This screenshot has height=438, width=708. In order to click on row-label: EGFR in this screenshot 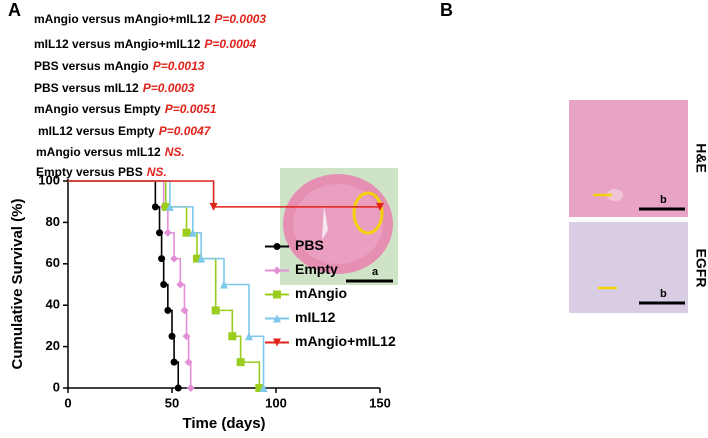, I will do `click(700, 268)`.